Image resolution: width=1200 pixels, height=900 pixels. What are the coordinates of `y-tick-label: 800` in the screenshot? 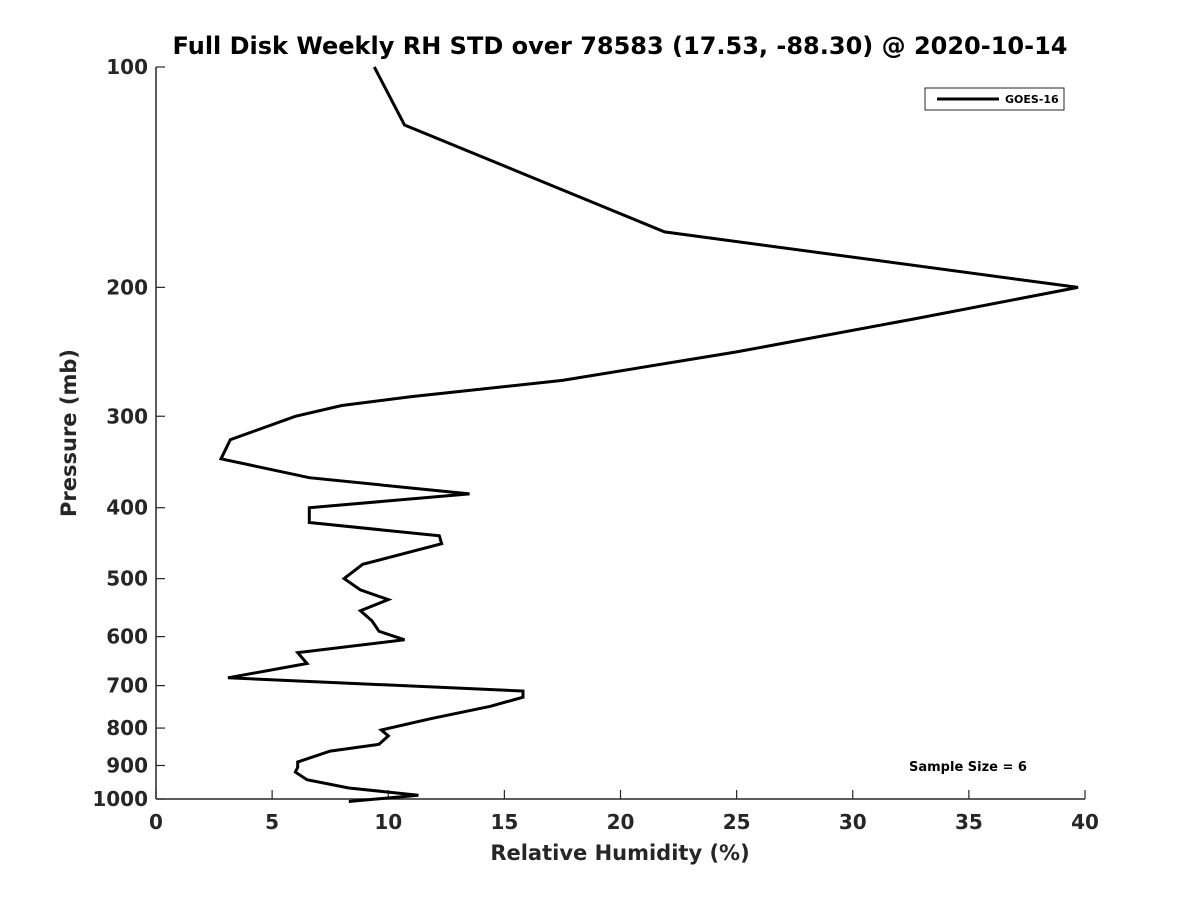 It's located at (127, 728).